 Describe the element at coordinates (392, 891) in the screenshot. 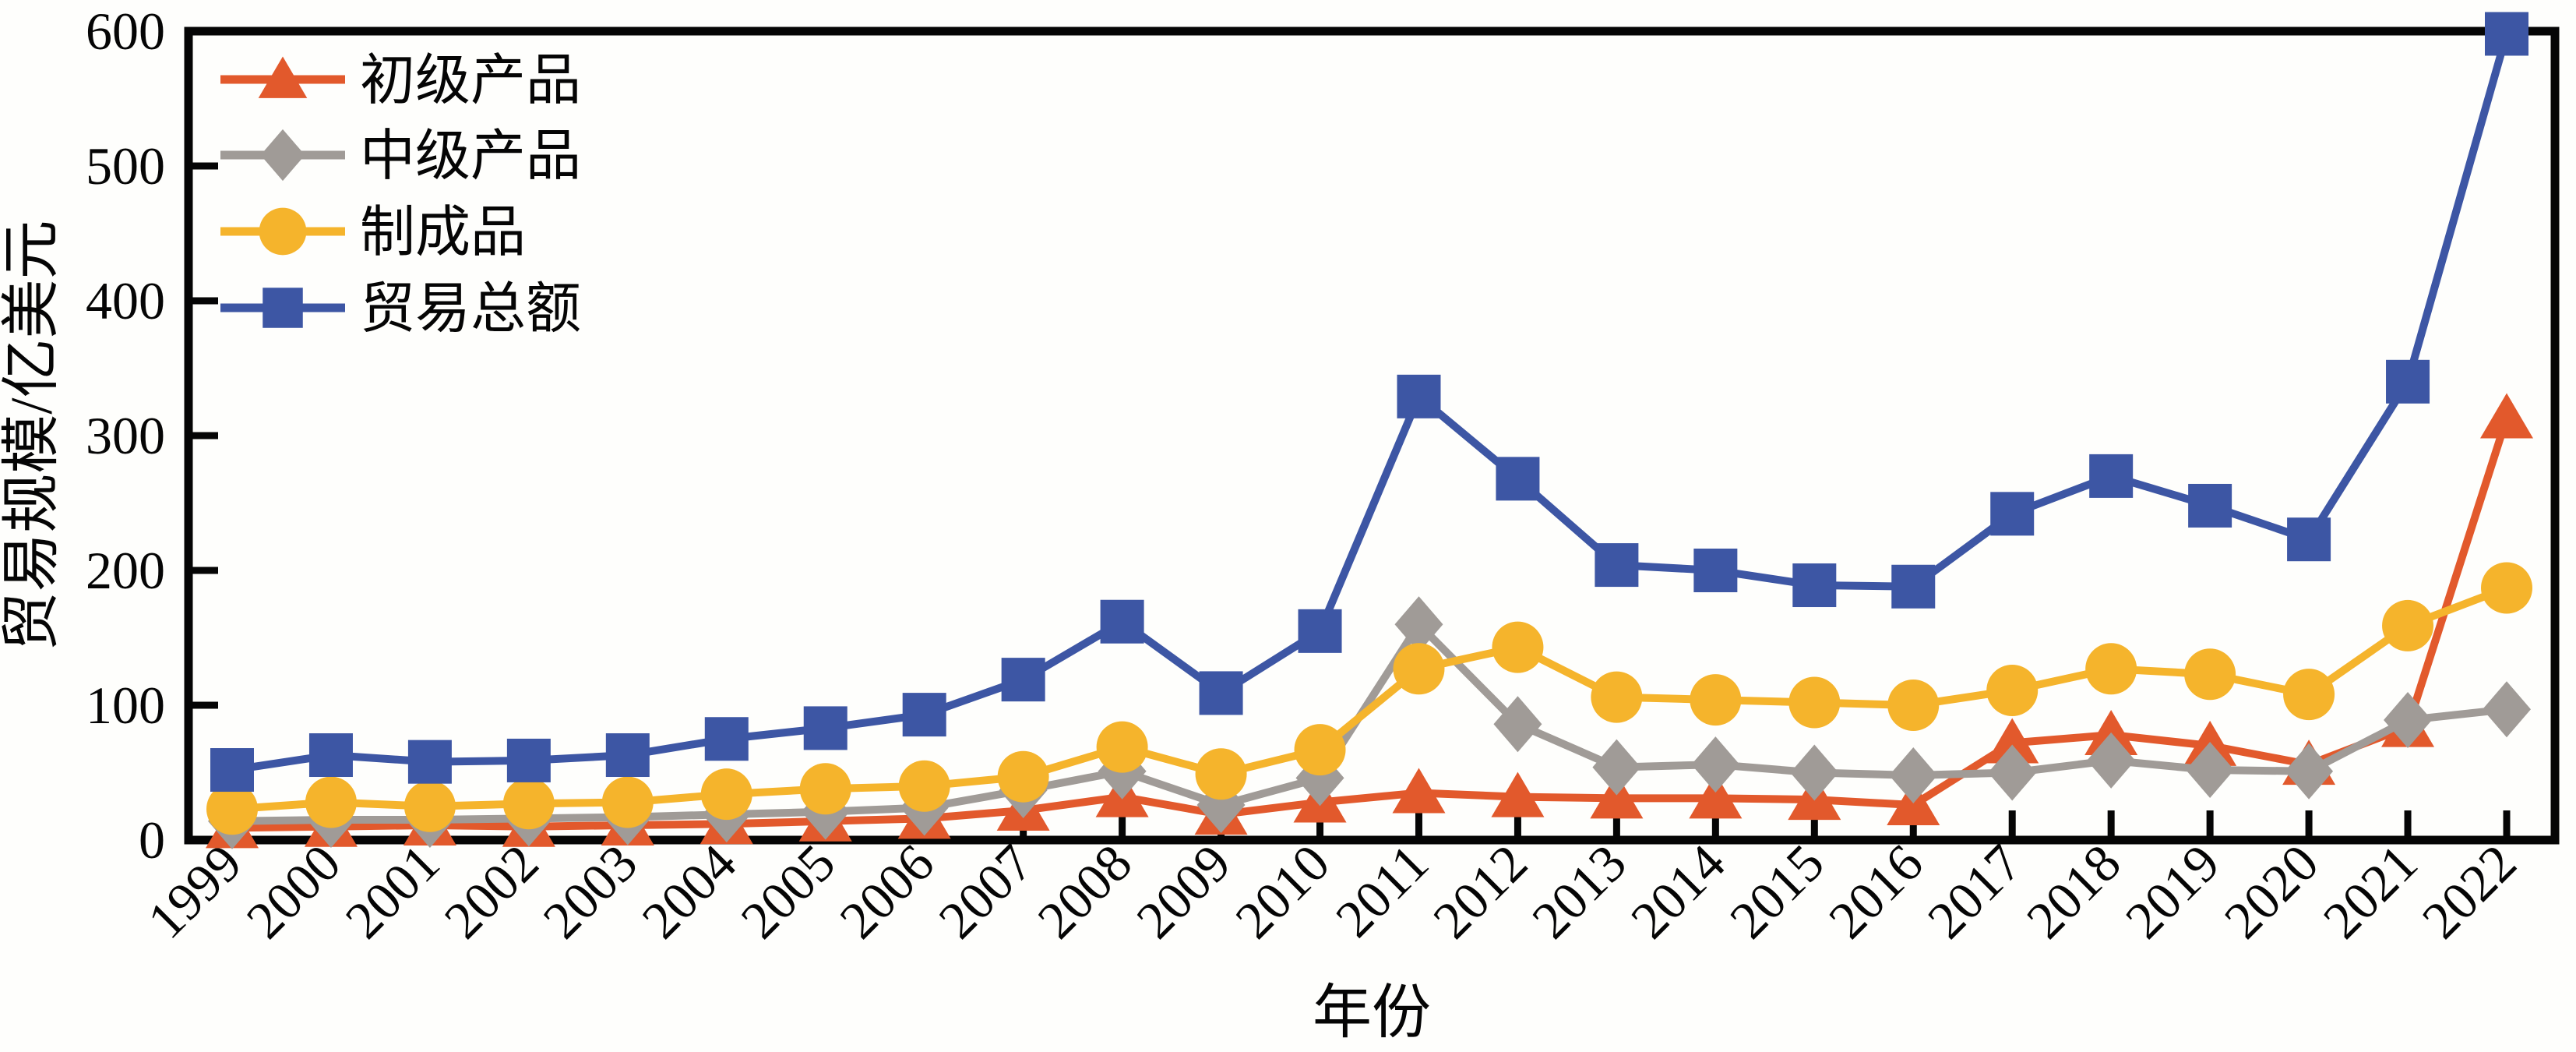

I see `x-tick-label: 2001` at that location.